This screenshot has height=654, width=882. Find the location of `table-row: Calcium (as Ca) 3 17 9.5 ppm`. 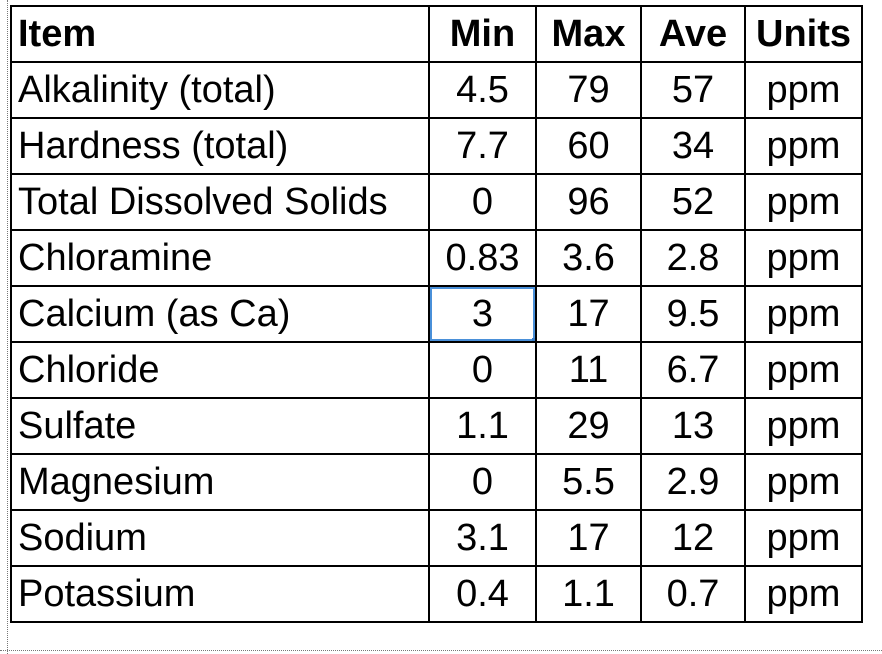

table-row: Calcium (as Ca) 3 17 9.5 ppm is located at coordinates (436, 314).